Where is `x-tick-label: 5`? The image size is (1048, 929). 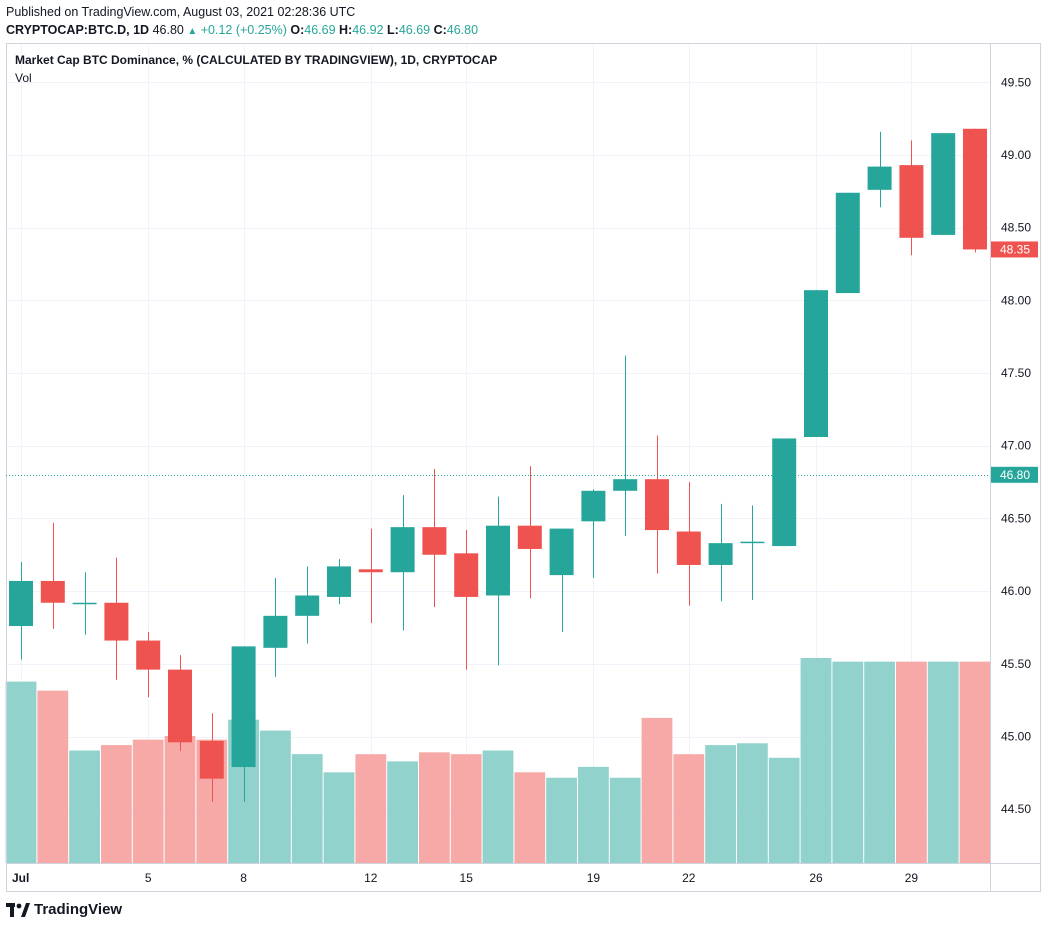 x-tick-label: 5 is located at coordinates (148, 878).